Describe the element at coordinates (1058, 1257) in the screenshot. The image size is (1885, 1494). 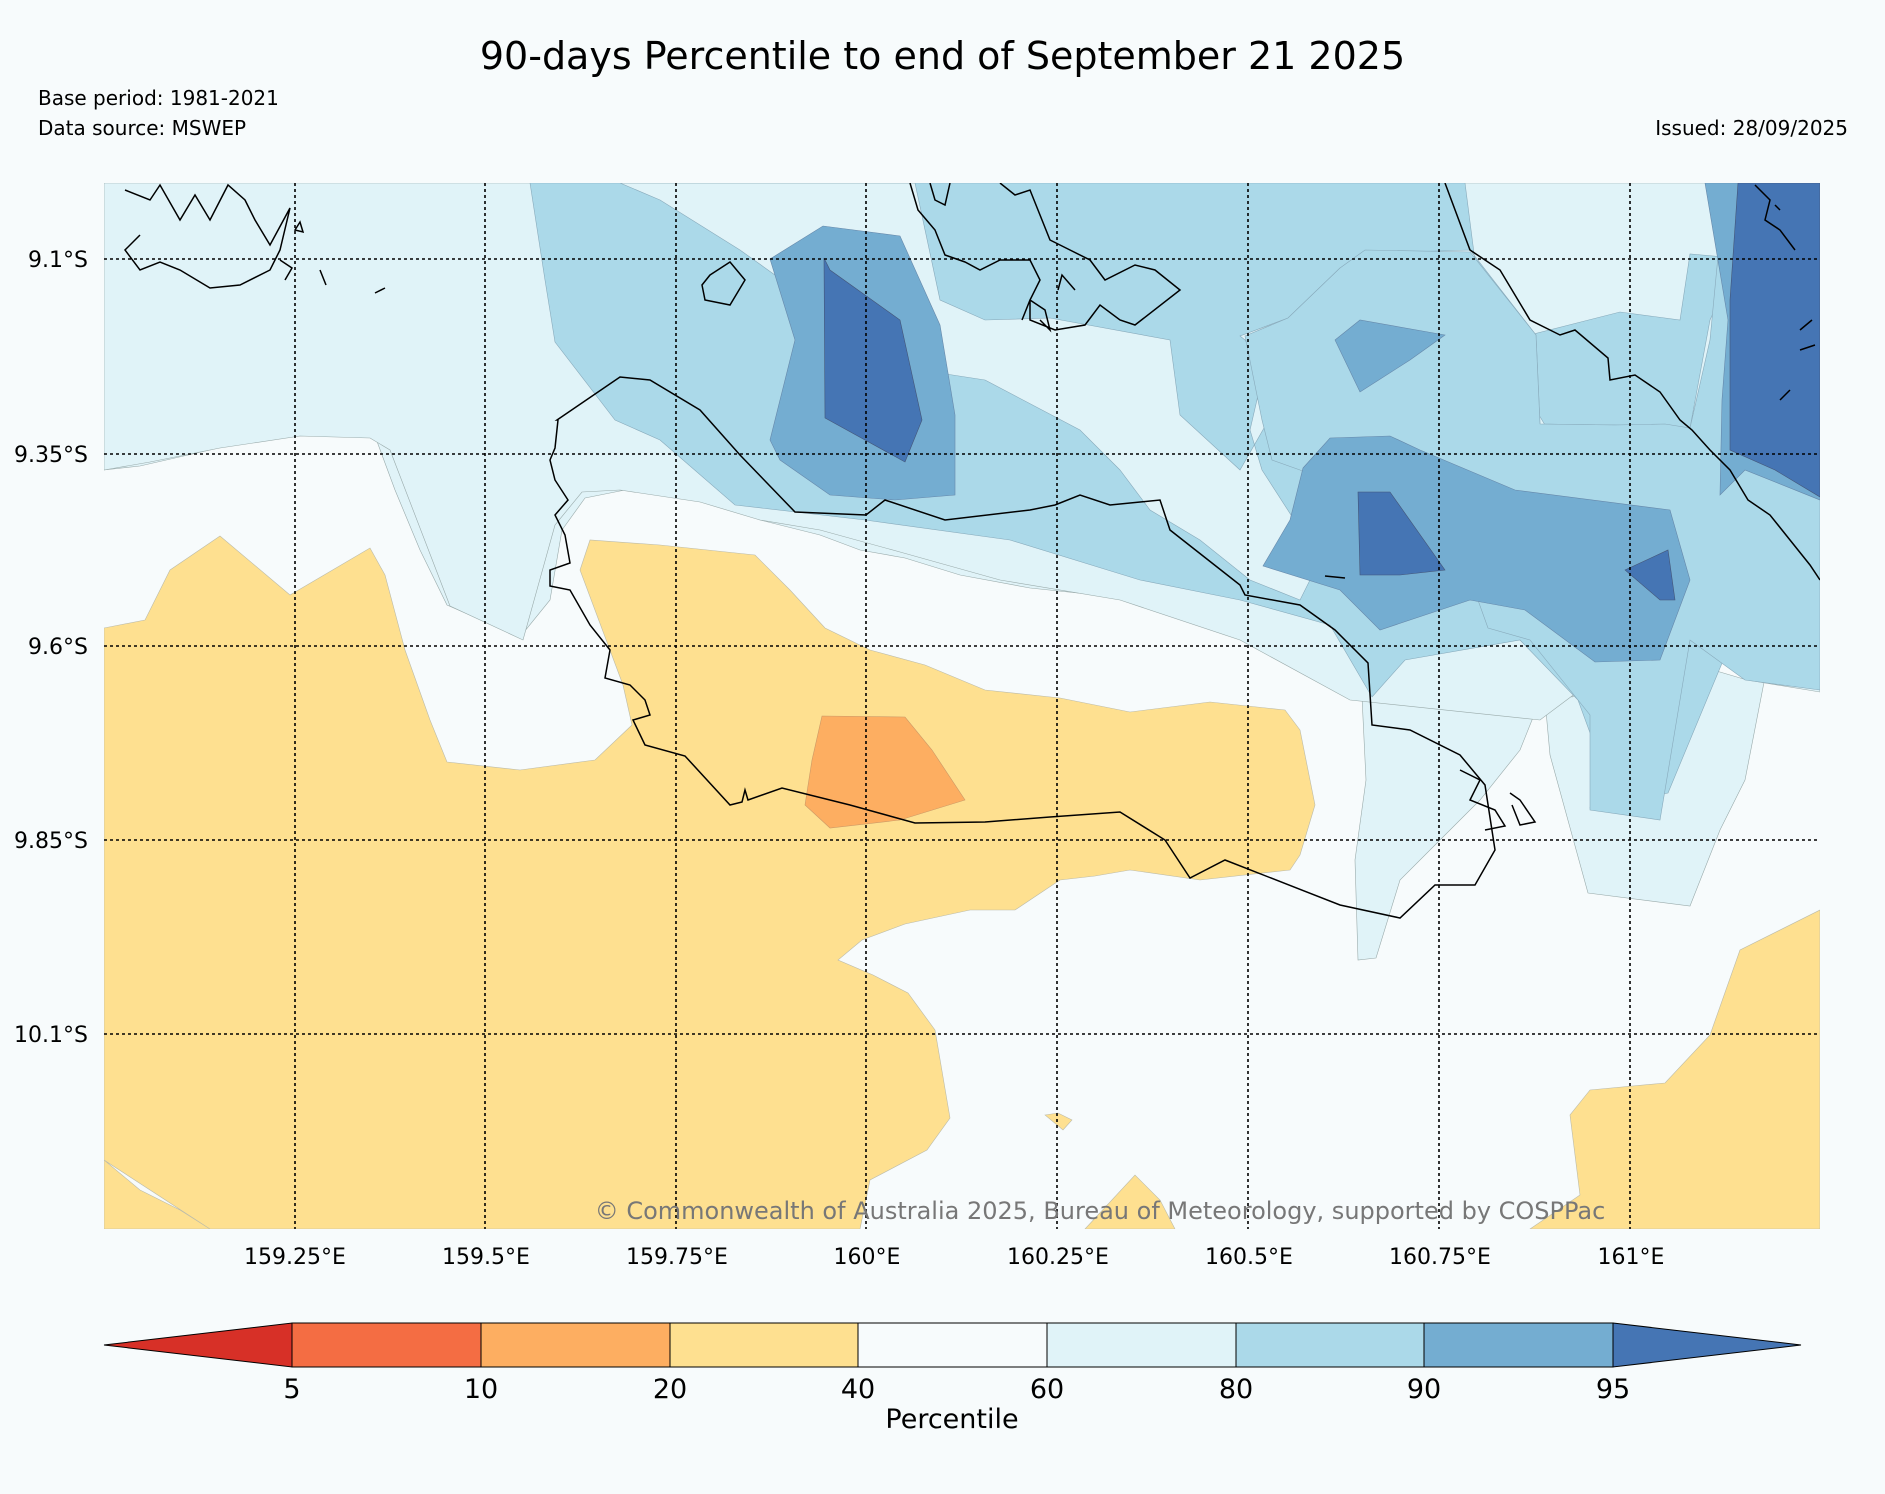
I see `lon-label: 160.25°E` at that location.